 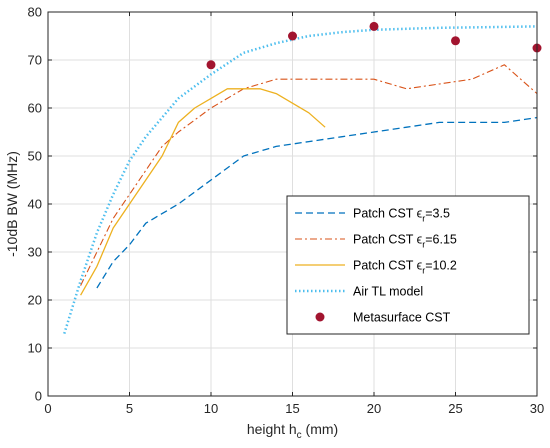 What do you see at coordinates (405, 267) in the screenshot?
I see `legend-label: Patch CST ϵr=10.2` at bounding box center [405, 267].